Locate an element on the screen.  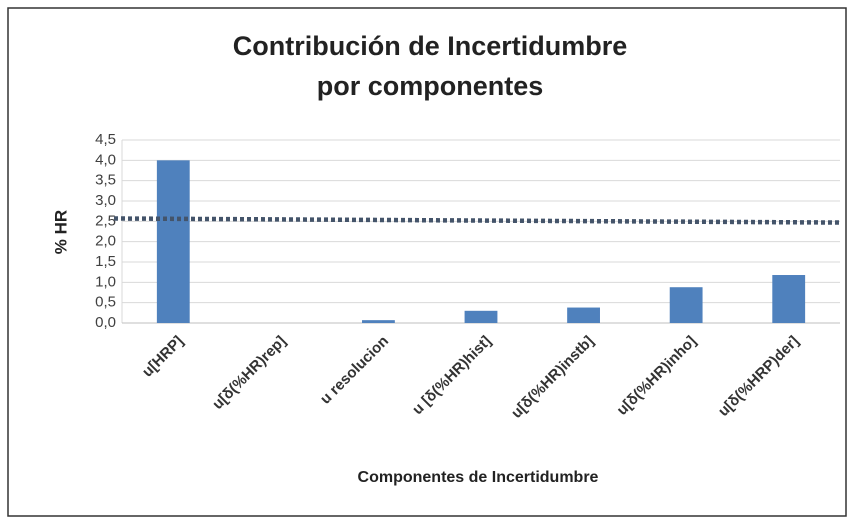
y-tick-label: 2,0 is located at coordinates (105, 241).